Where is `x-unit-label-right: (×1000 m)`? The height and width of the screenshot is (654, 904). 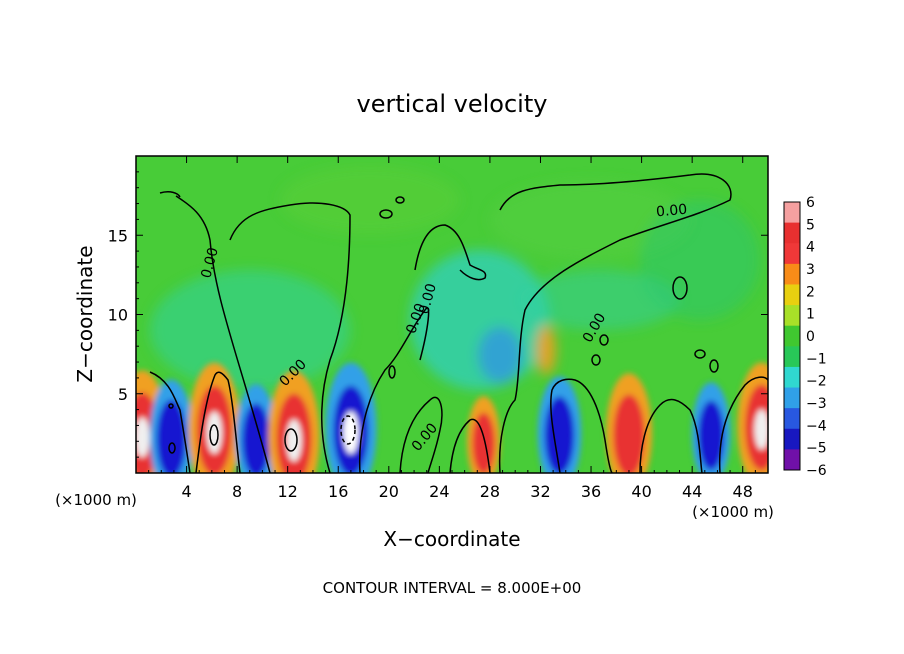 x-unit-label-right: (×1000 m) is located at coordinates (733, 512).